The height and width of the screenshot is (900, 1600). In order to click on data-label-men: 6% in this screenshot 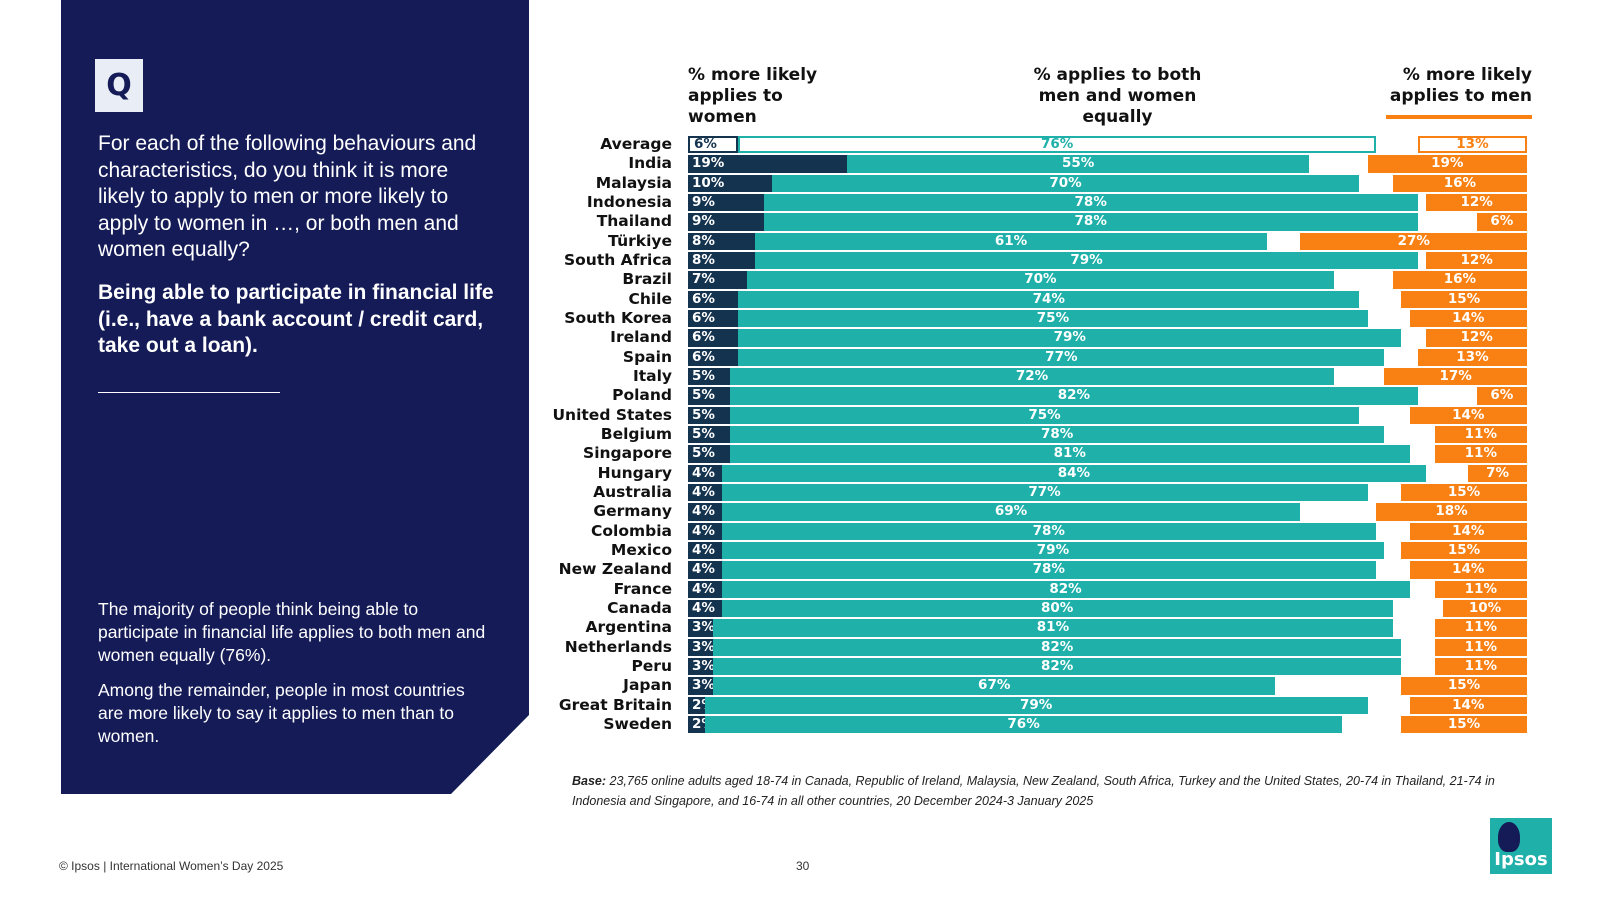, I will do `click(1502, 395)`.